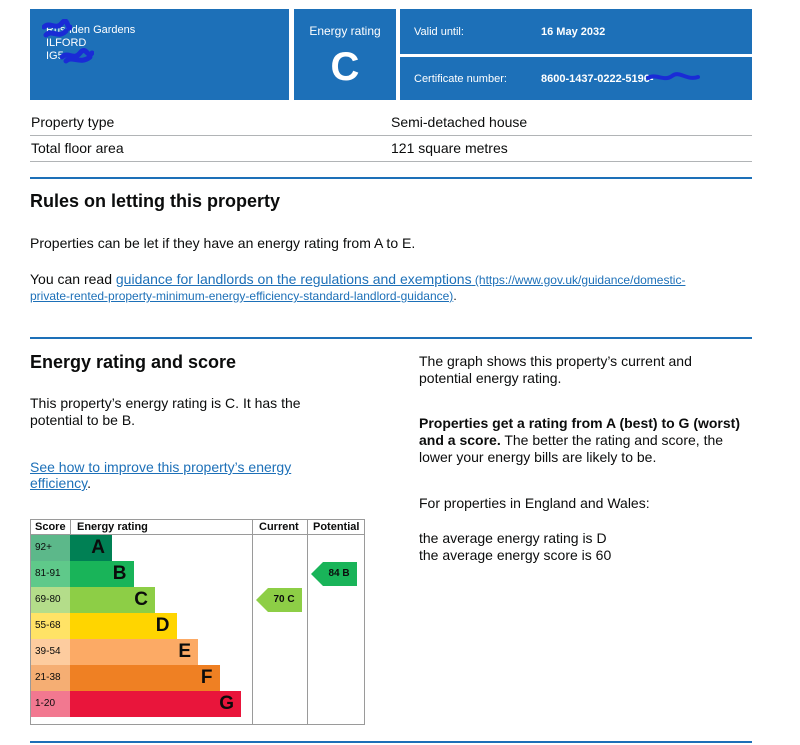  I want to click on property-type-value: Semi-detached house, so click(459, 122).